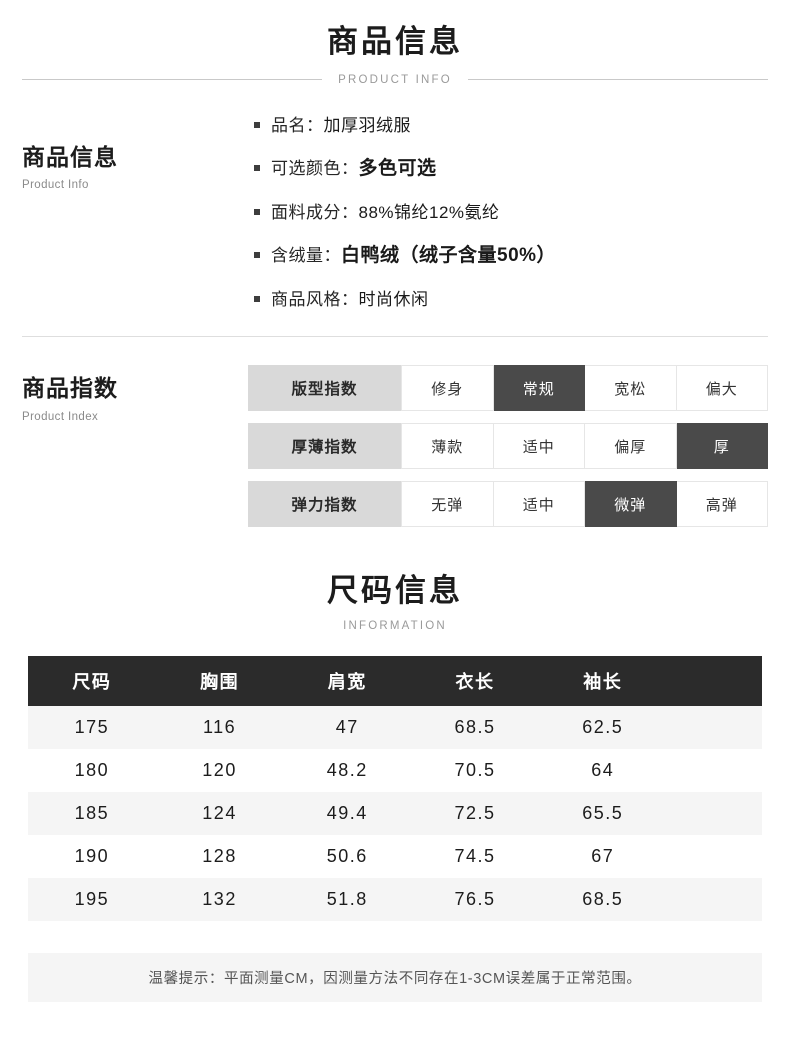  What do you see at coordinates (511, 126) in the screenshot?
I see `list-item: 品名： 加厚羽绒服` at bounding box center [511, 126].